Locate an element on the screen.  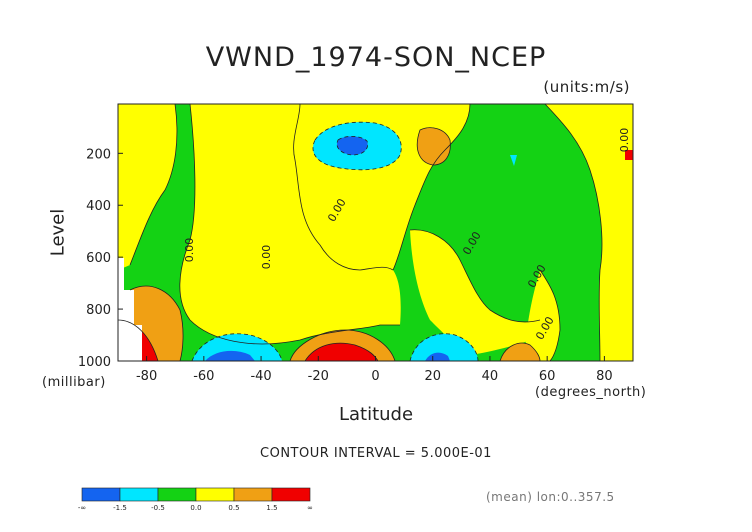
x-tick-label: 20 is located at coordinates (432, 376).